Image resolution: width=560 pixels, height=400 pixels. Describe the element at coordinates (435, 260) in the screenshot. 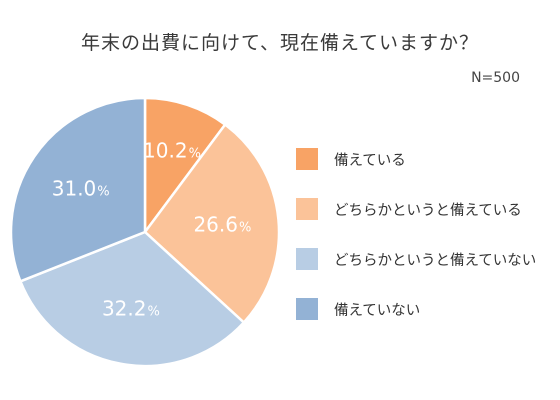

I see `legend-label: どちらかというと備えていない` at that location.